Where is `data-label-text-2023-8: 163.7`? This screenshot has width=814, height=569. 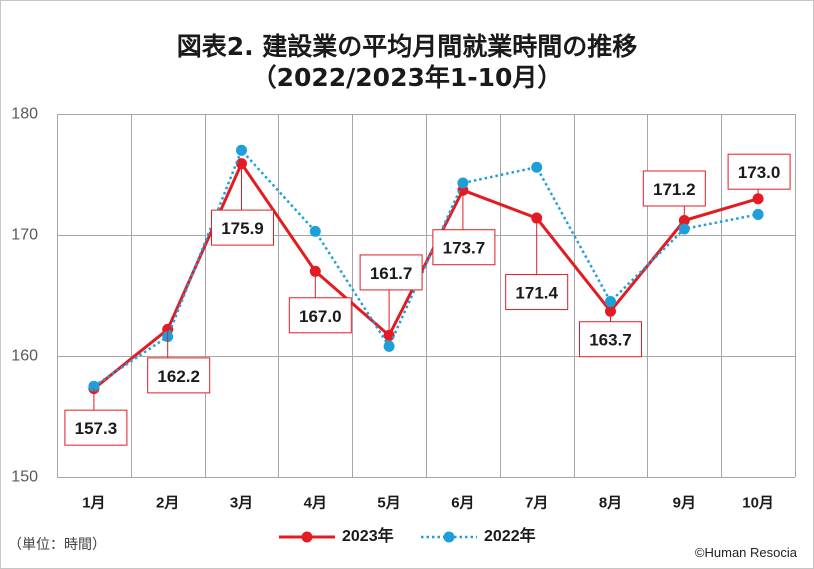
data-label-text-2023-8: 163.7 is located at coordinates (610, 340).